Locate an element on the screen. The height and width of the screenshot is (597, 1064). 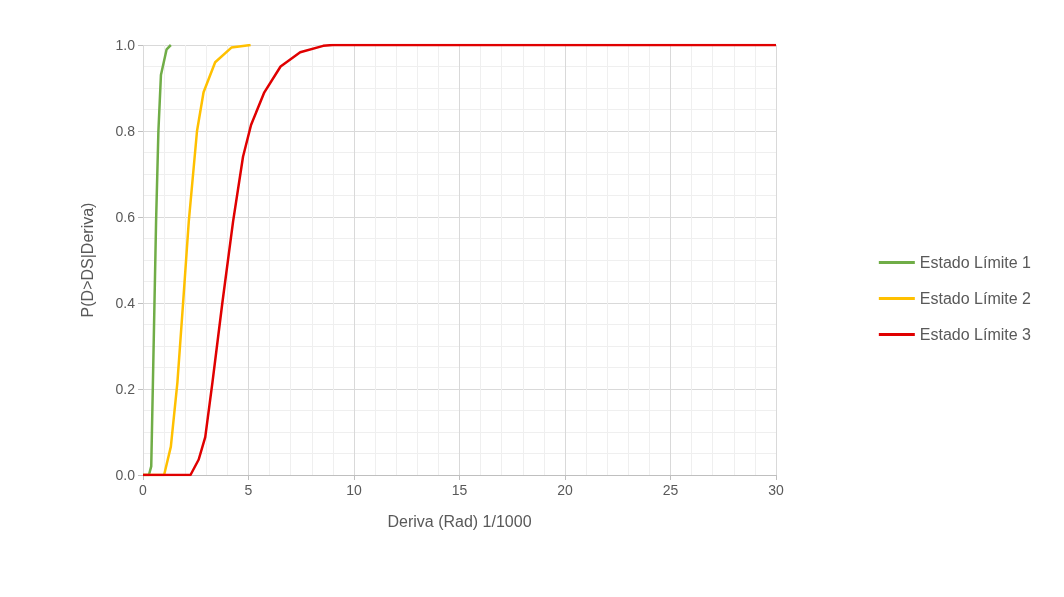
x-tick-label: 25 is located at coordinates (670, 490).